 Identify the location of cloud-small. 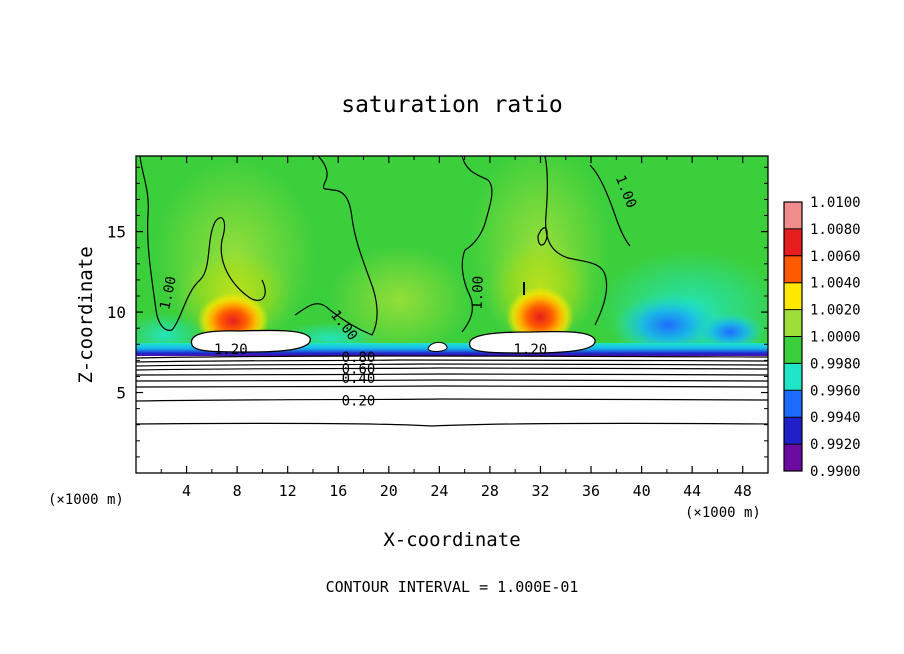
(437, 346).